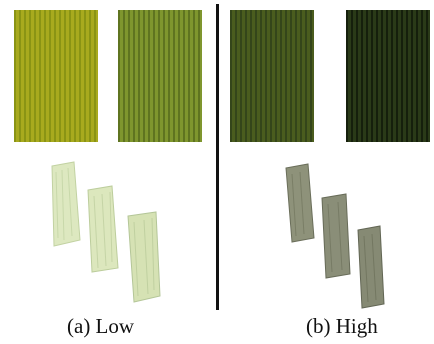 This screenshot has height=344, width=434. What do you see at coordinates (335, 236) in the screenshot?
I see `high-leaf-pieces` at bounding box center [335, 236].